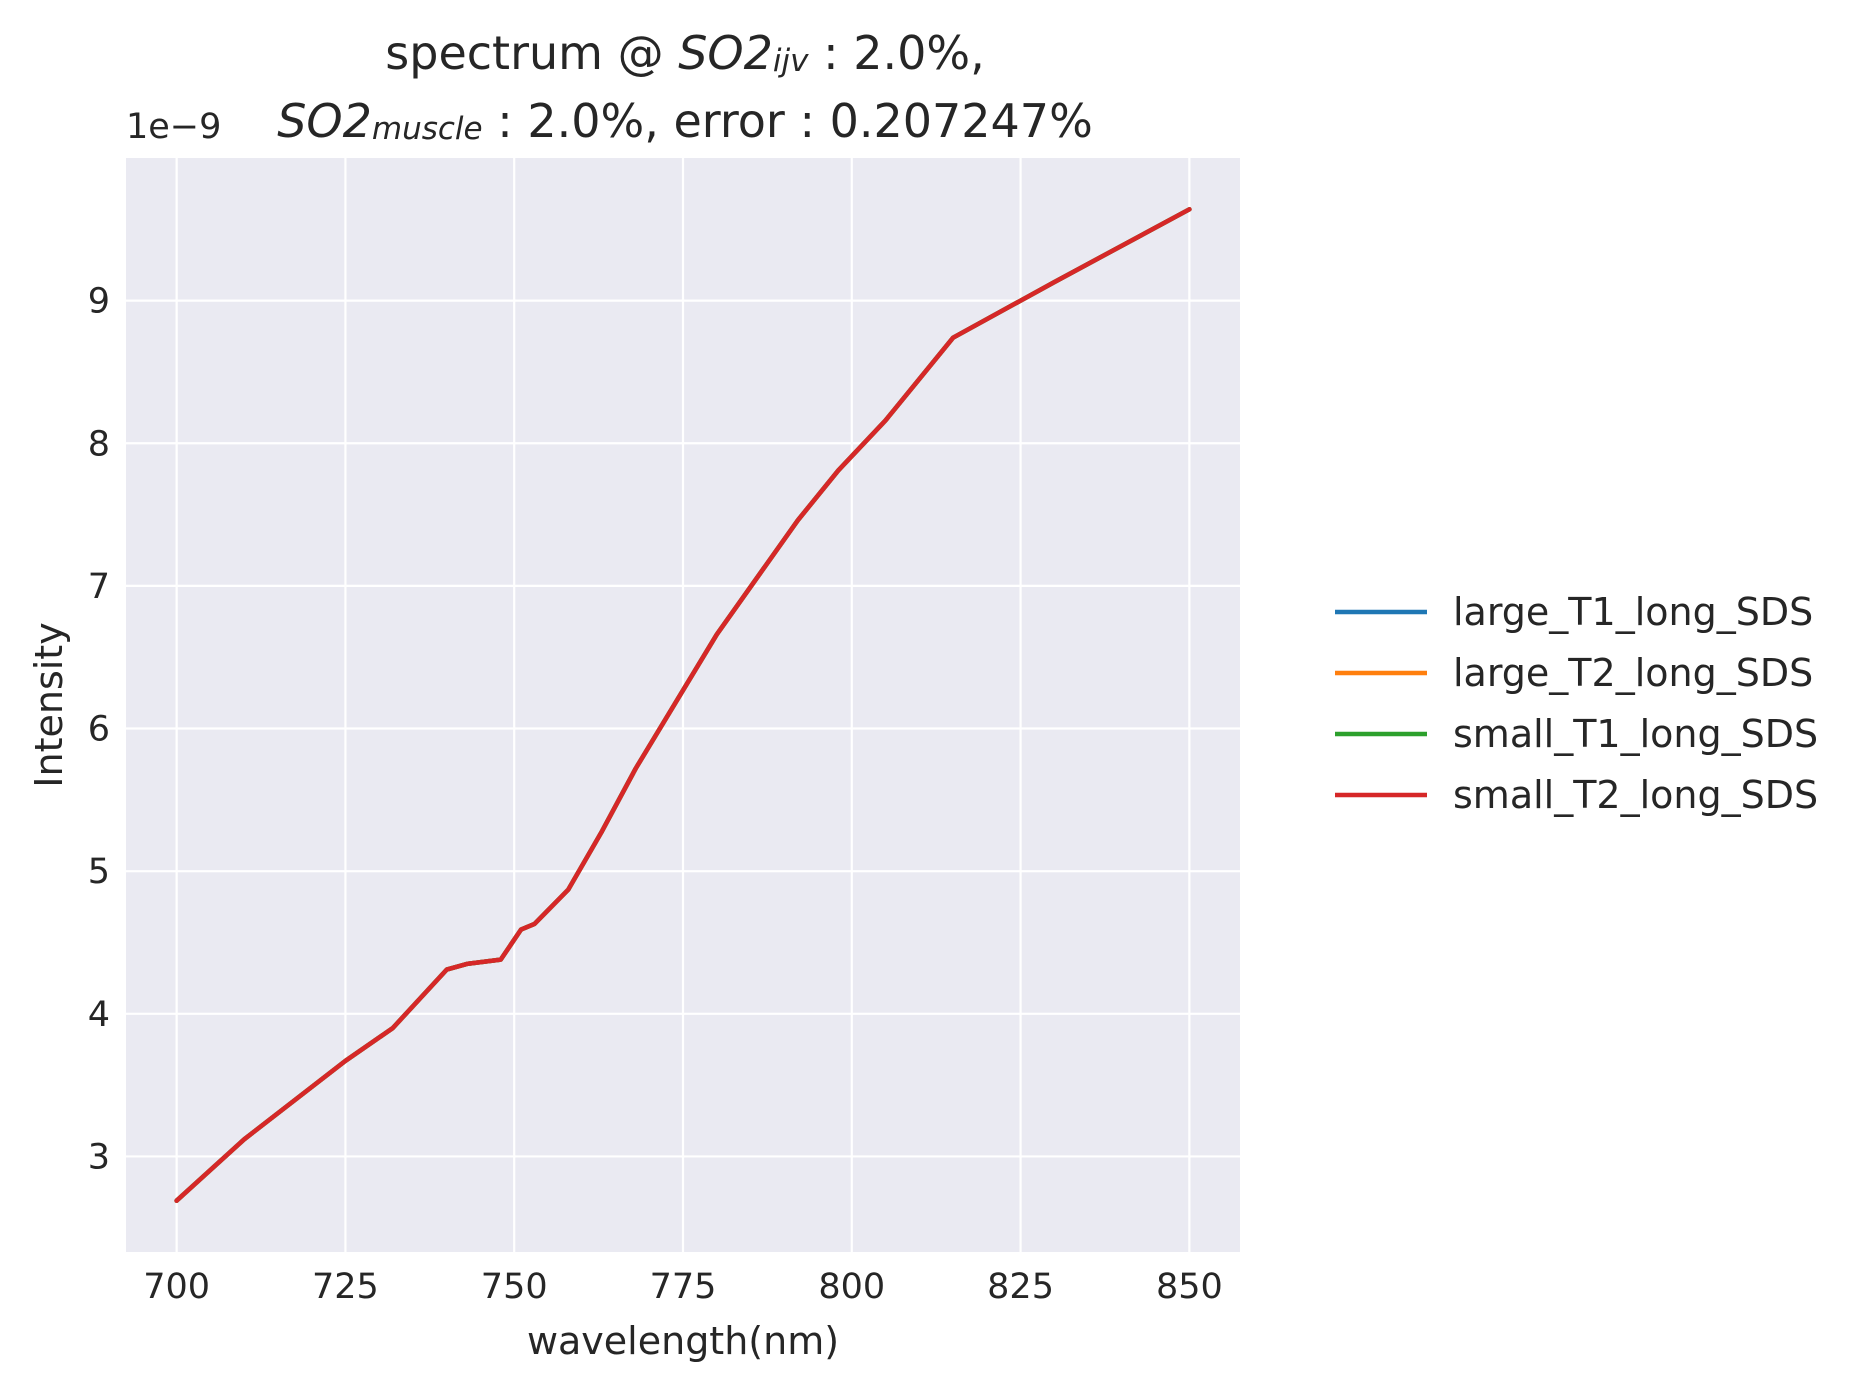  I want to click on y-tick-label-5: 5, so click(99, 872).